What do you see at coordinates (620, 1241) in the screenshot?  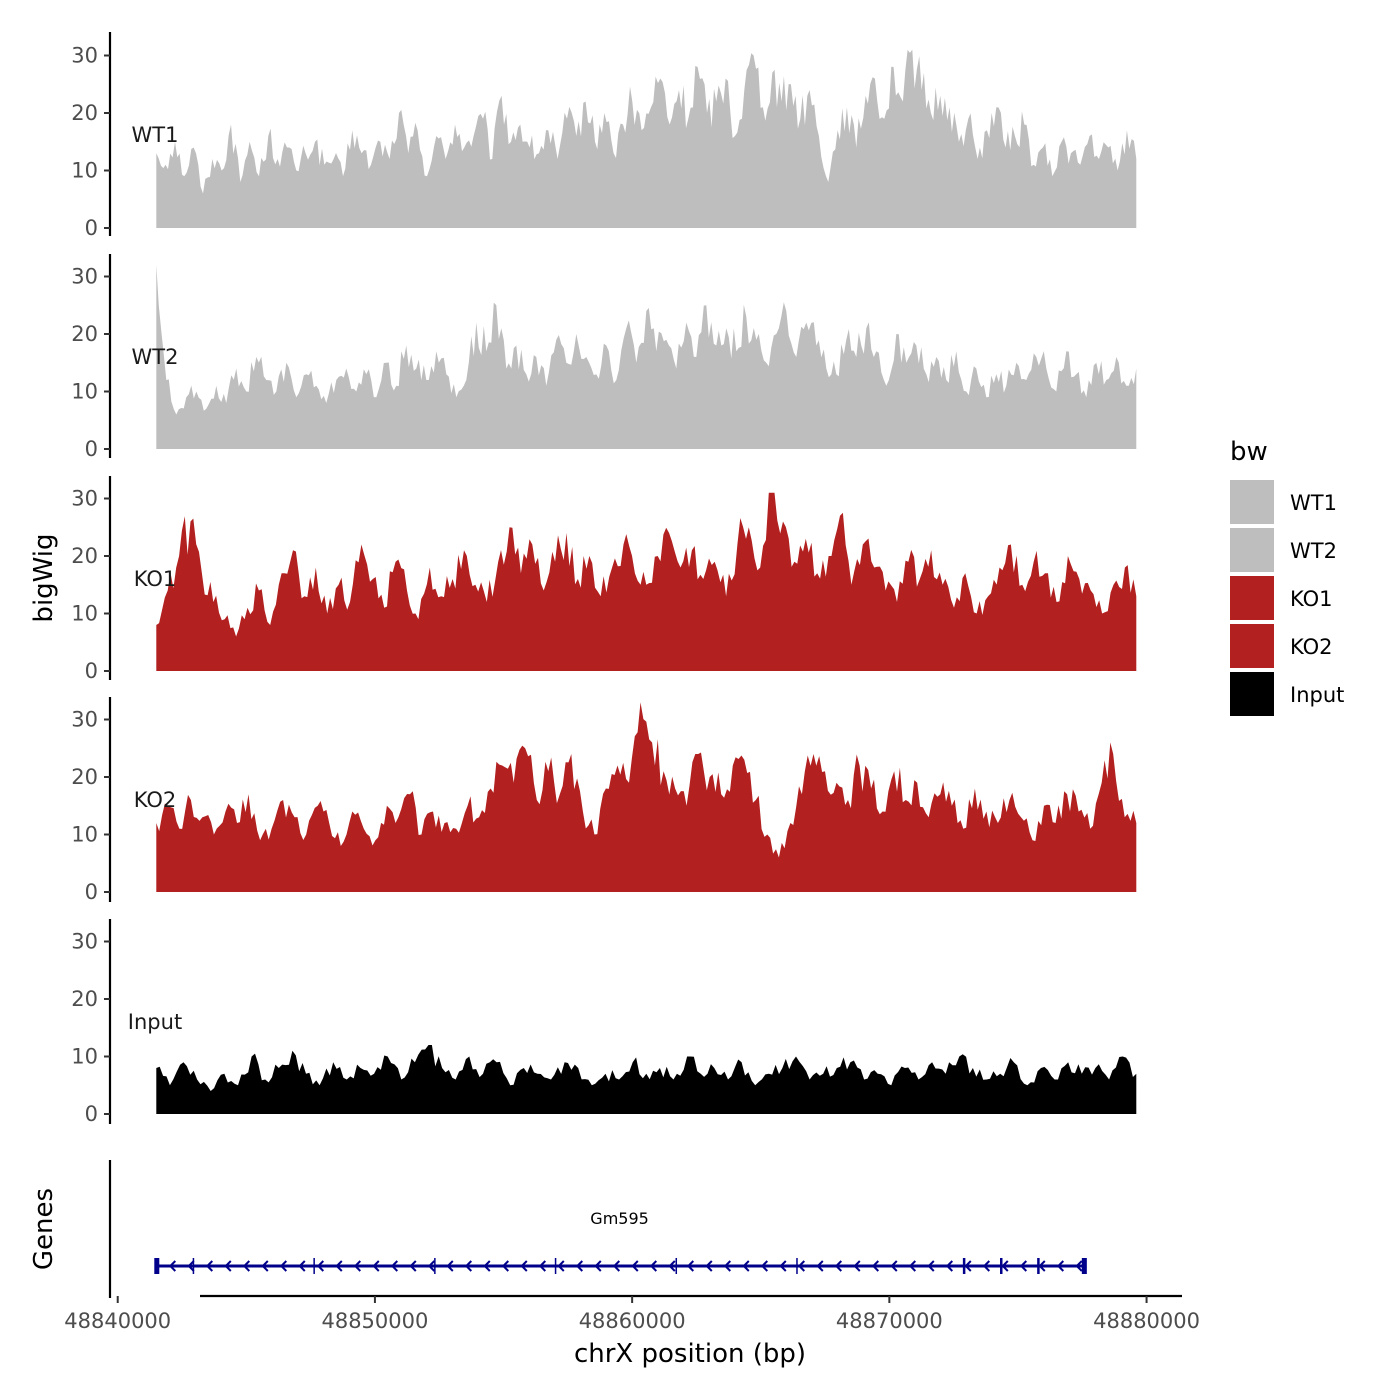 I see `gene-gm595: Gm595` at bounding box center [620, 1241].